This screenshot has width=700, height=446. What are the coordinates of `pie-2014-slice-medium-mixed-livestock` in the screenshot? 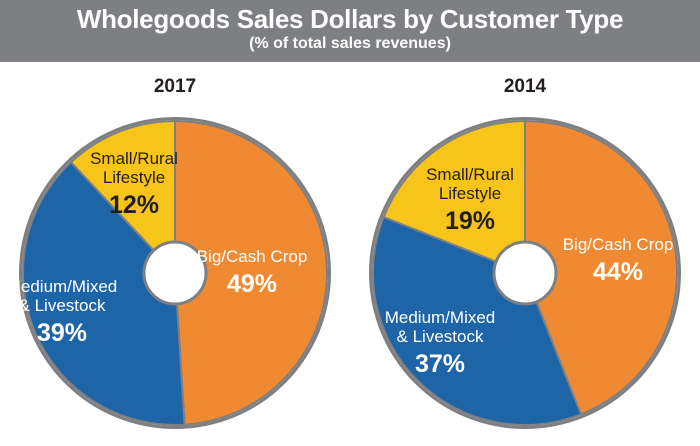 It's located at (477, 320).